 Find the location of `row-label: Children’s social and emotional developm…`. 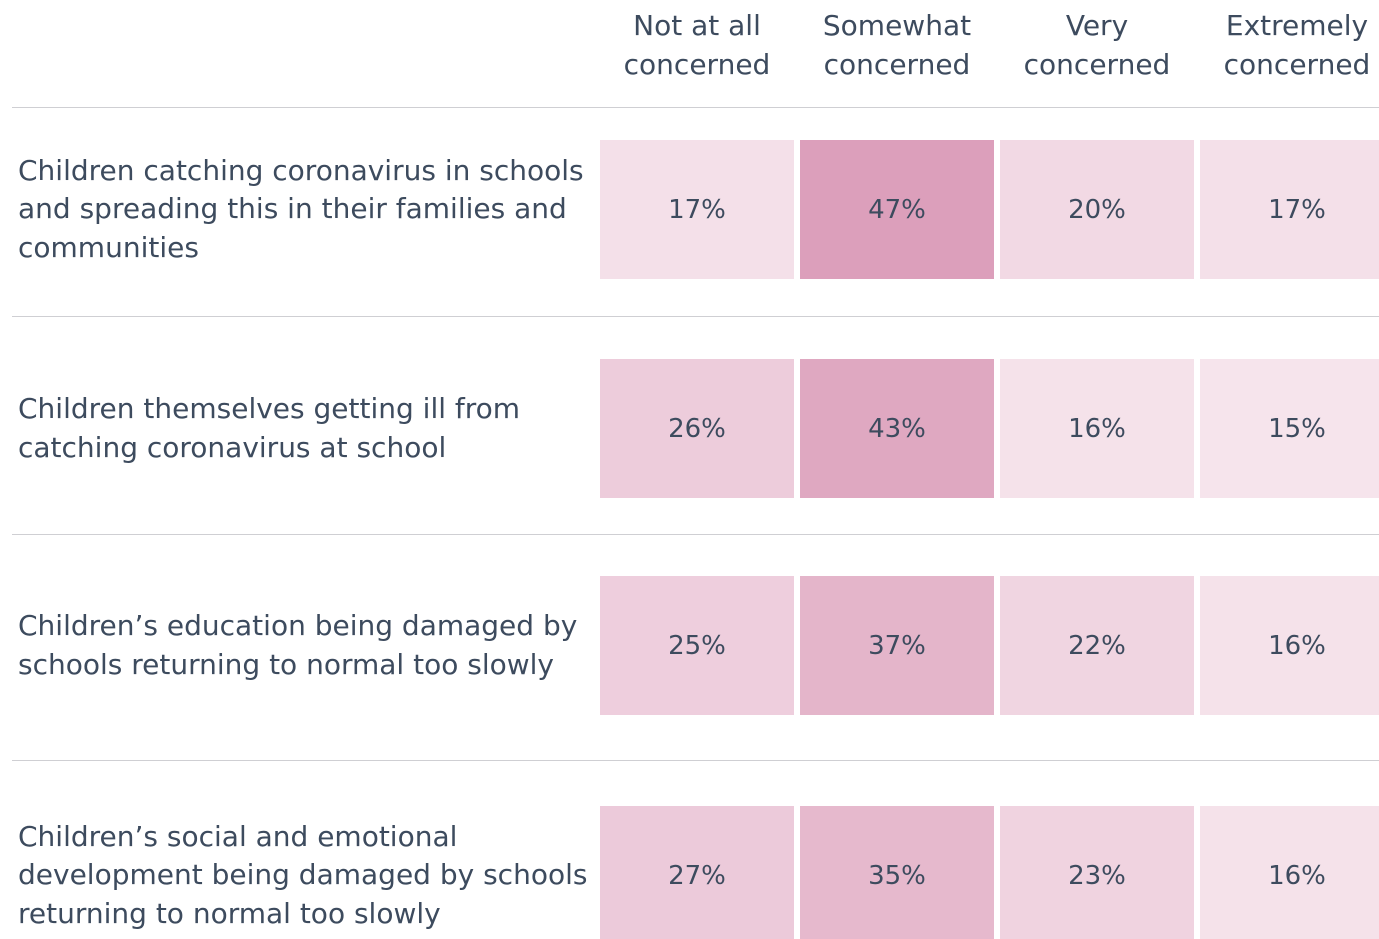

row-label: Children’s social and emotional developm… is located at coordinates (303, 874).